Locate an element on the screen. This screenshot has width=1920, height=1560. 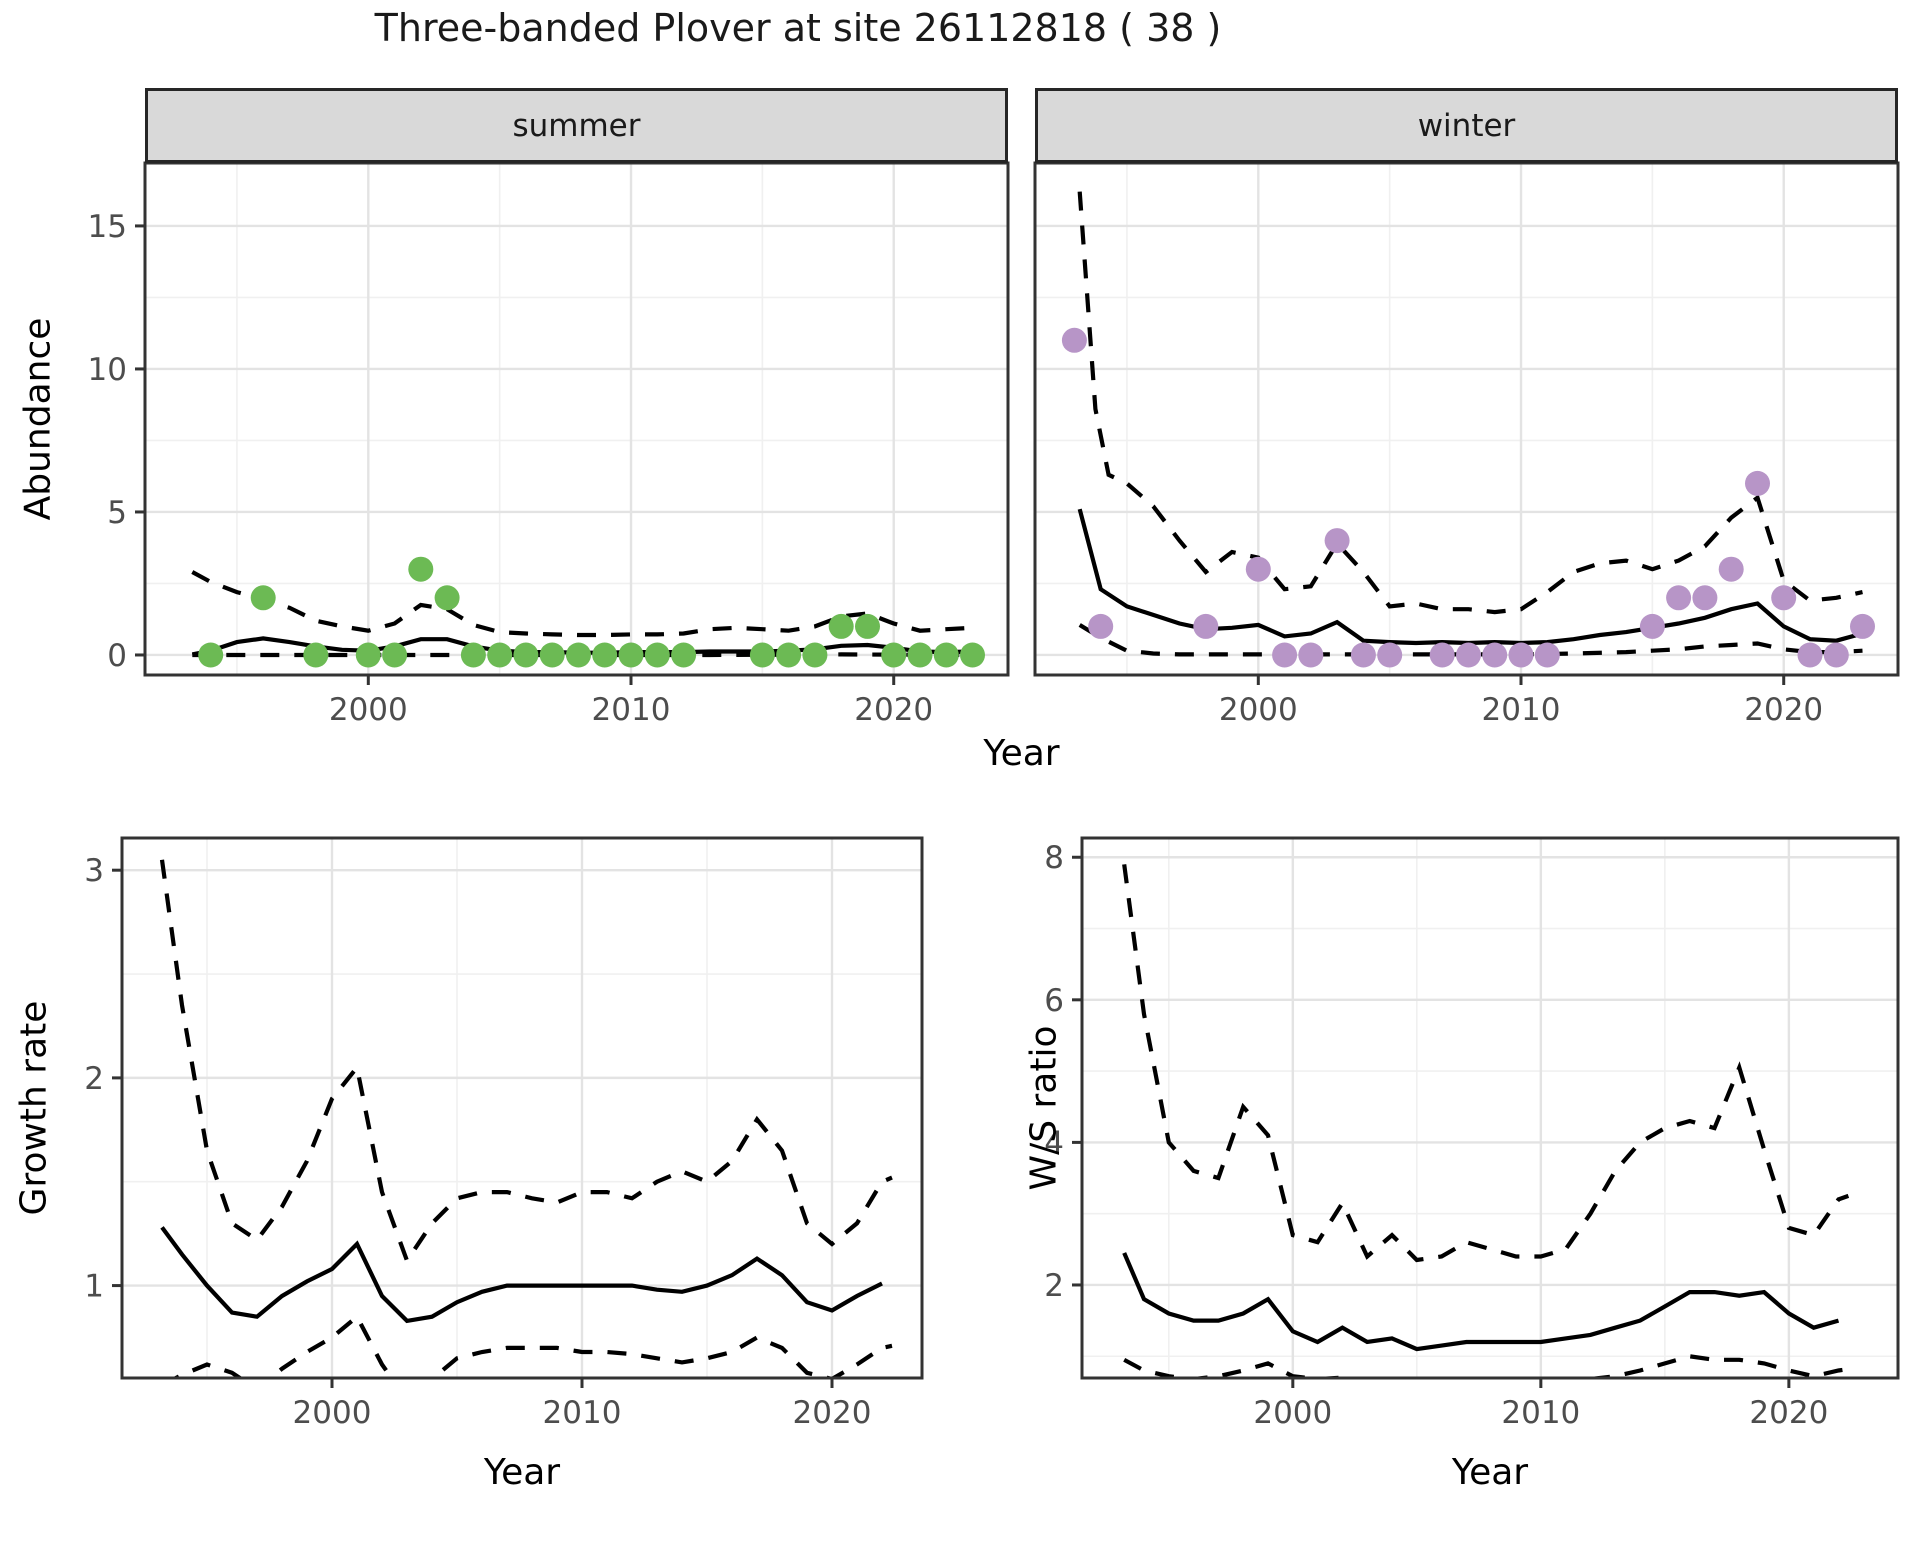
abundance_winter-lower_ci-line is located at coordinates (1470, 640).